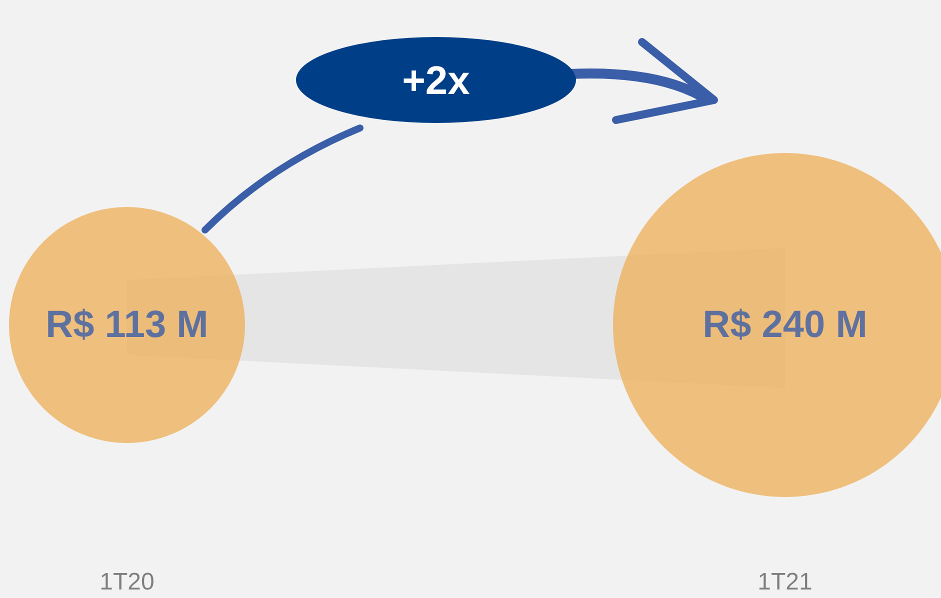  I want to click on category-label: 1T20, so click(127, 582).